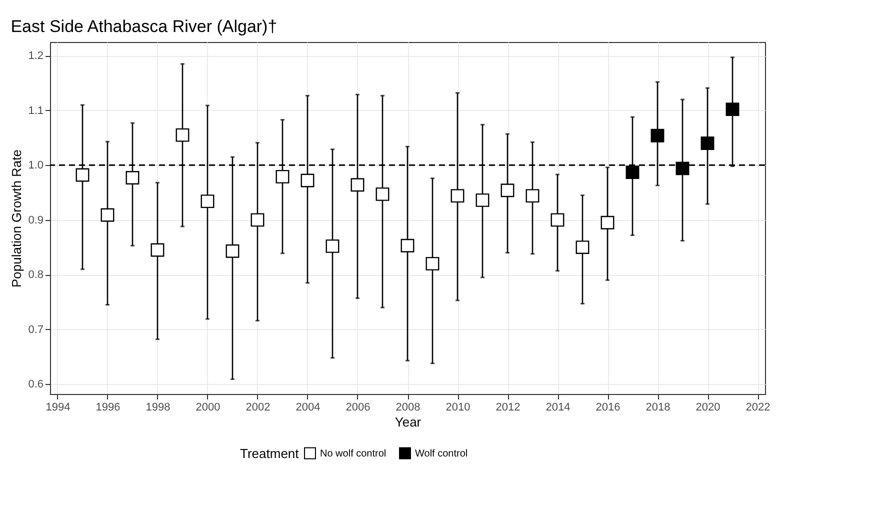  What do you see at coordinates (36, 110) in the screenshot?
I see `y-tick-label: 1.1` at bounding box center [36, 110].